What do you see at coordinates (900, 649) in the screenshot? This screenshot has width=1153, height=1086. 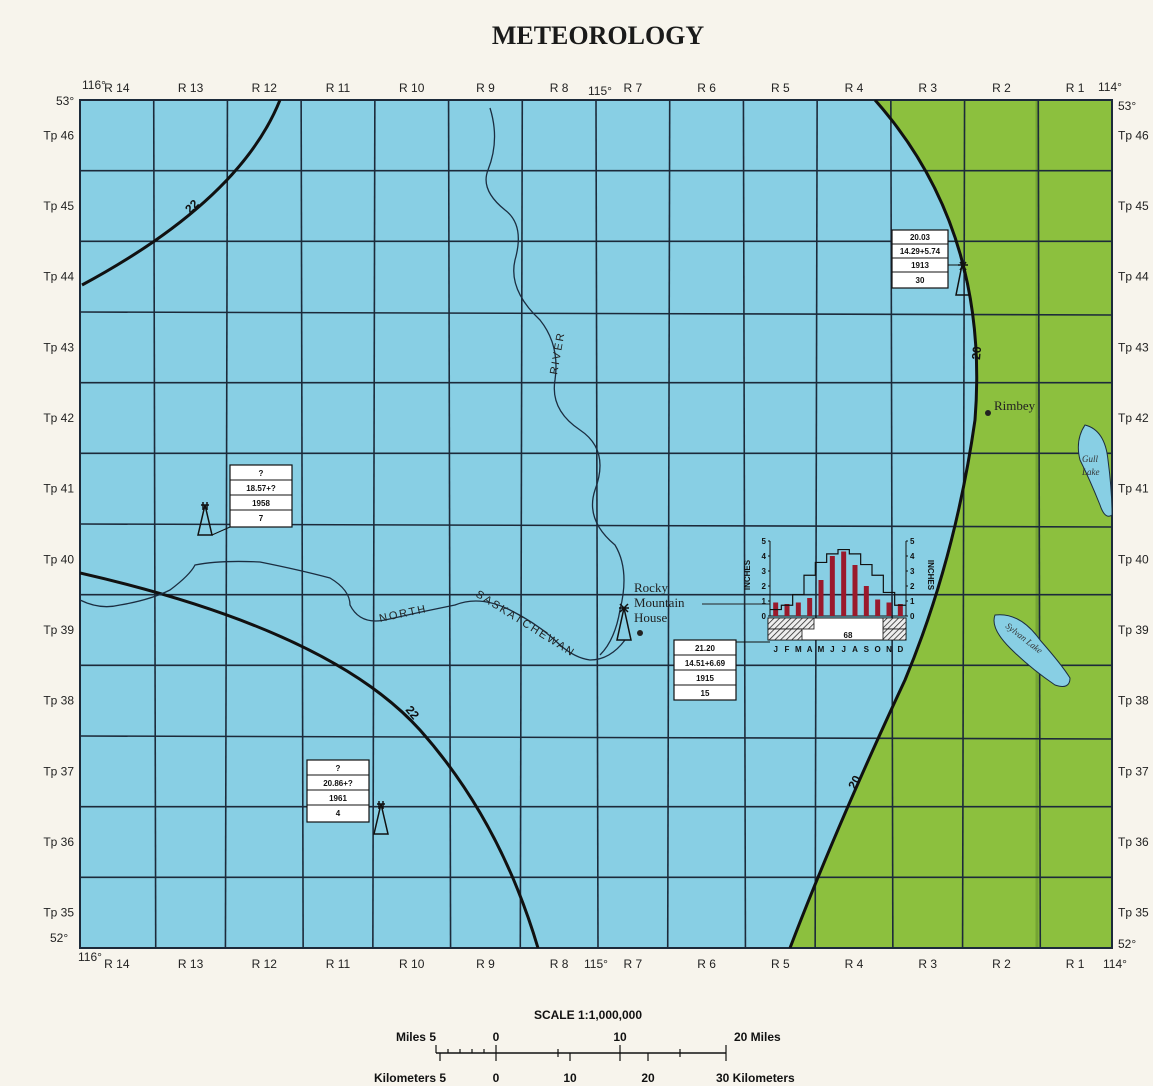 I see `month-label: D` at bounding box center [900, 649].